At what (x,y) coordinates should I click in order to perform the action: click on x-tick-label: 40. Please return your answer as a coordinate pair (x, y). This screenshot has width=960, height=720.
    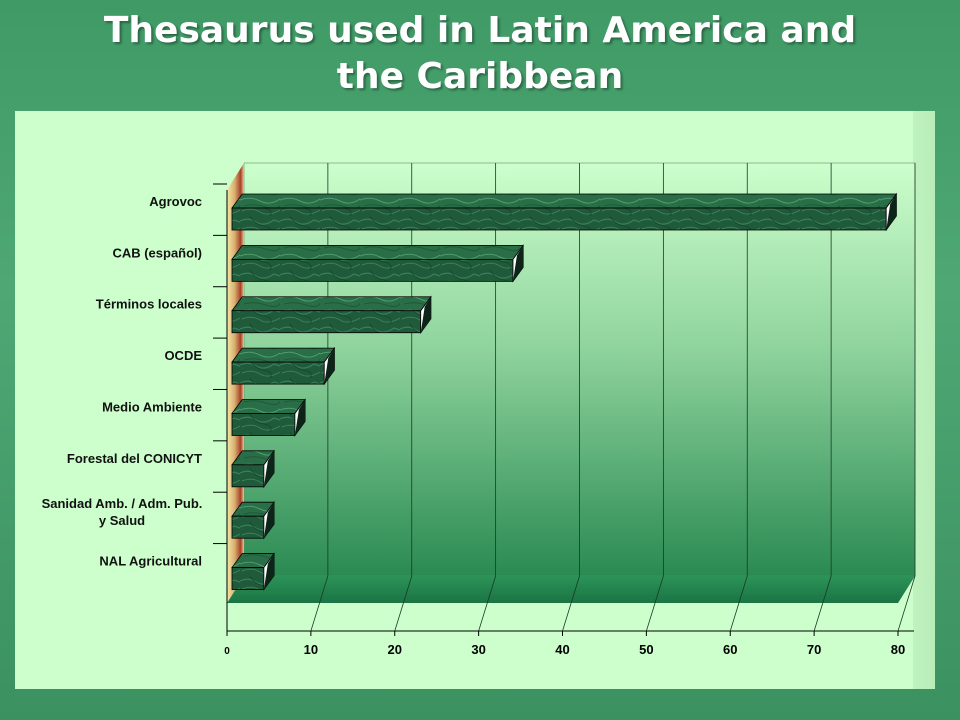
    Looking at the image, I should click on (562, 649).